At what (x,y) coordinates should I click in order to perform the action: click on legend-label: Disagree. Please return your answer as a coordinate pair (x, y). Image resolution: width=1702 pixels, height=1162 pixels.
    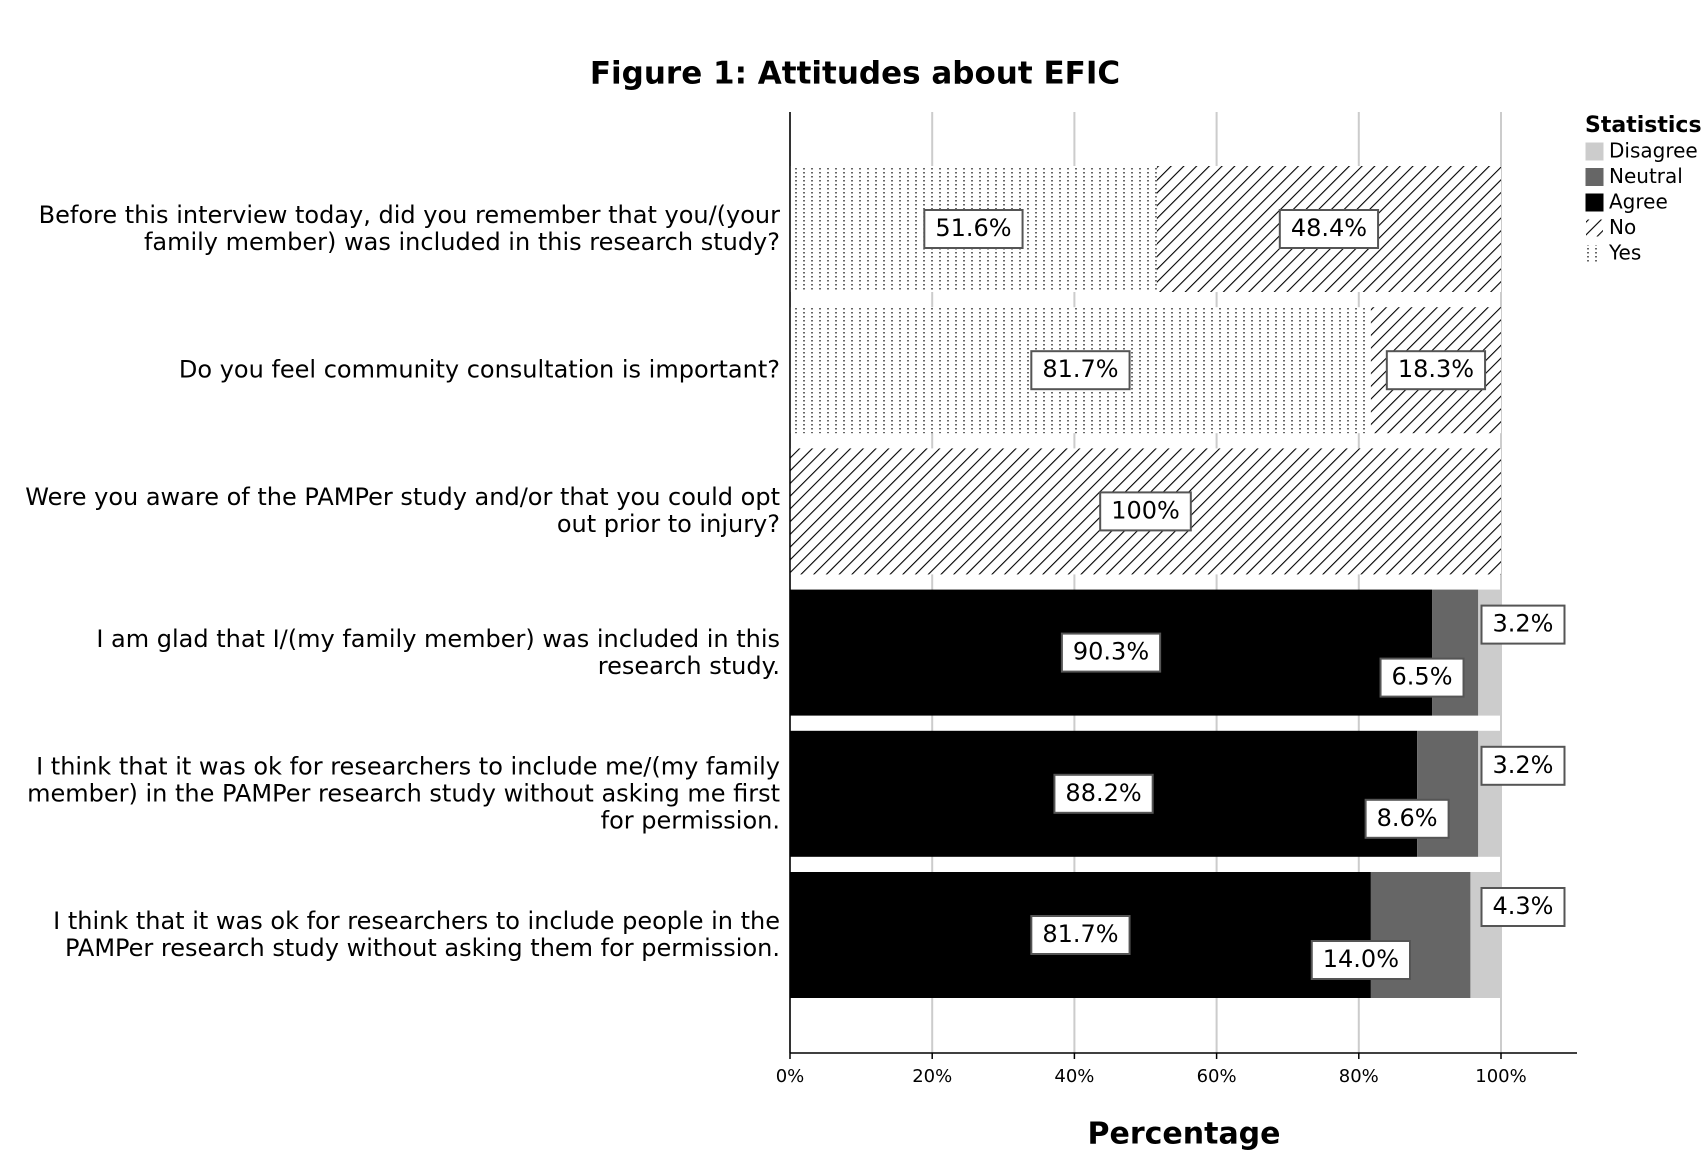
    Looking at the image, I should click on (1653, 151).